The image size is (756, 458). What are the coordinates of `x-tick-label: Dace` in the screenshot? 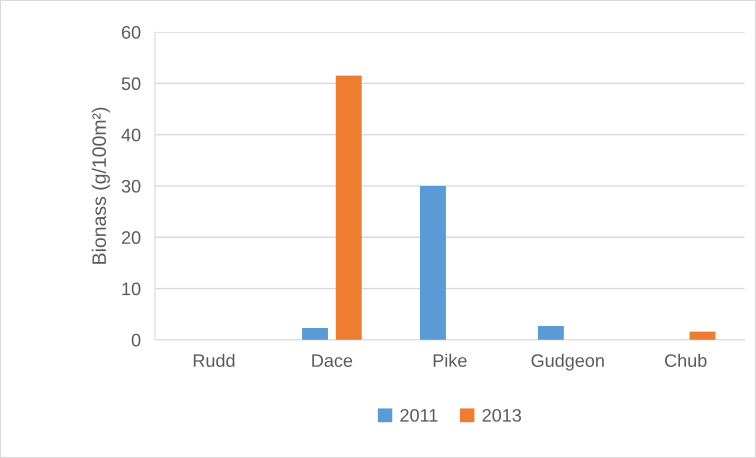 It's located at (332, 360).